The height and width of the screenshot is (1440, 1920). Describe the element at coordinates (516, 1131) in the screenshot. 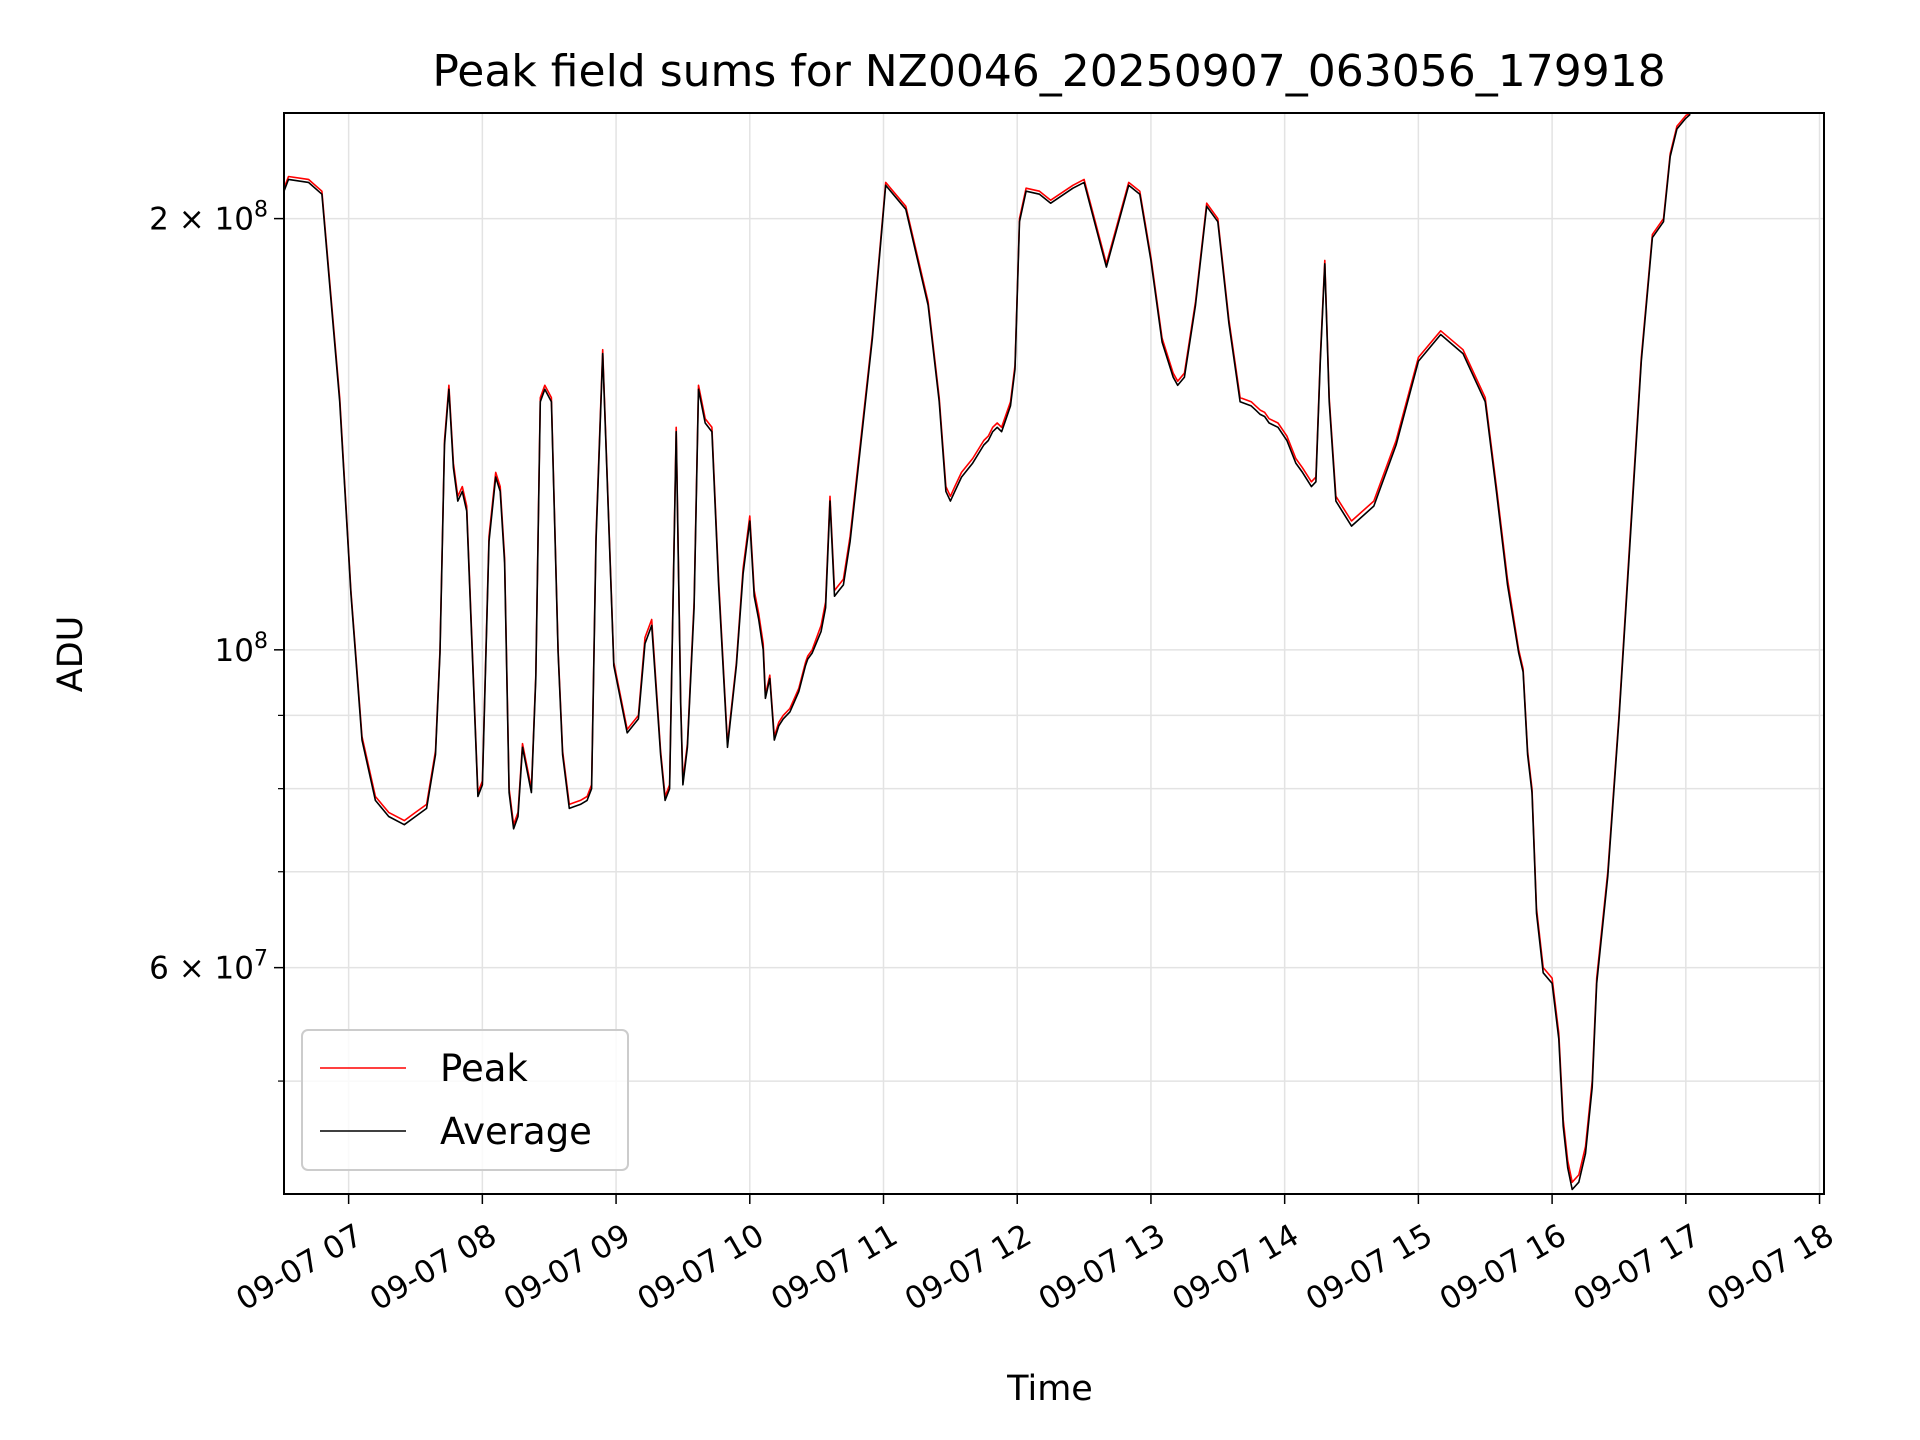

I see `legend-average-label: Average` at that location.